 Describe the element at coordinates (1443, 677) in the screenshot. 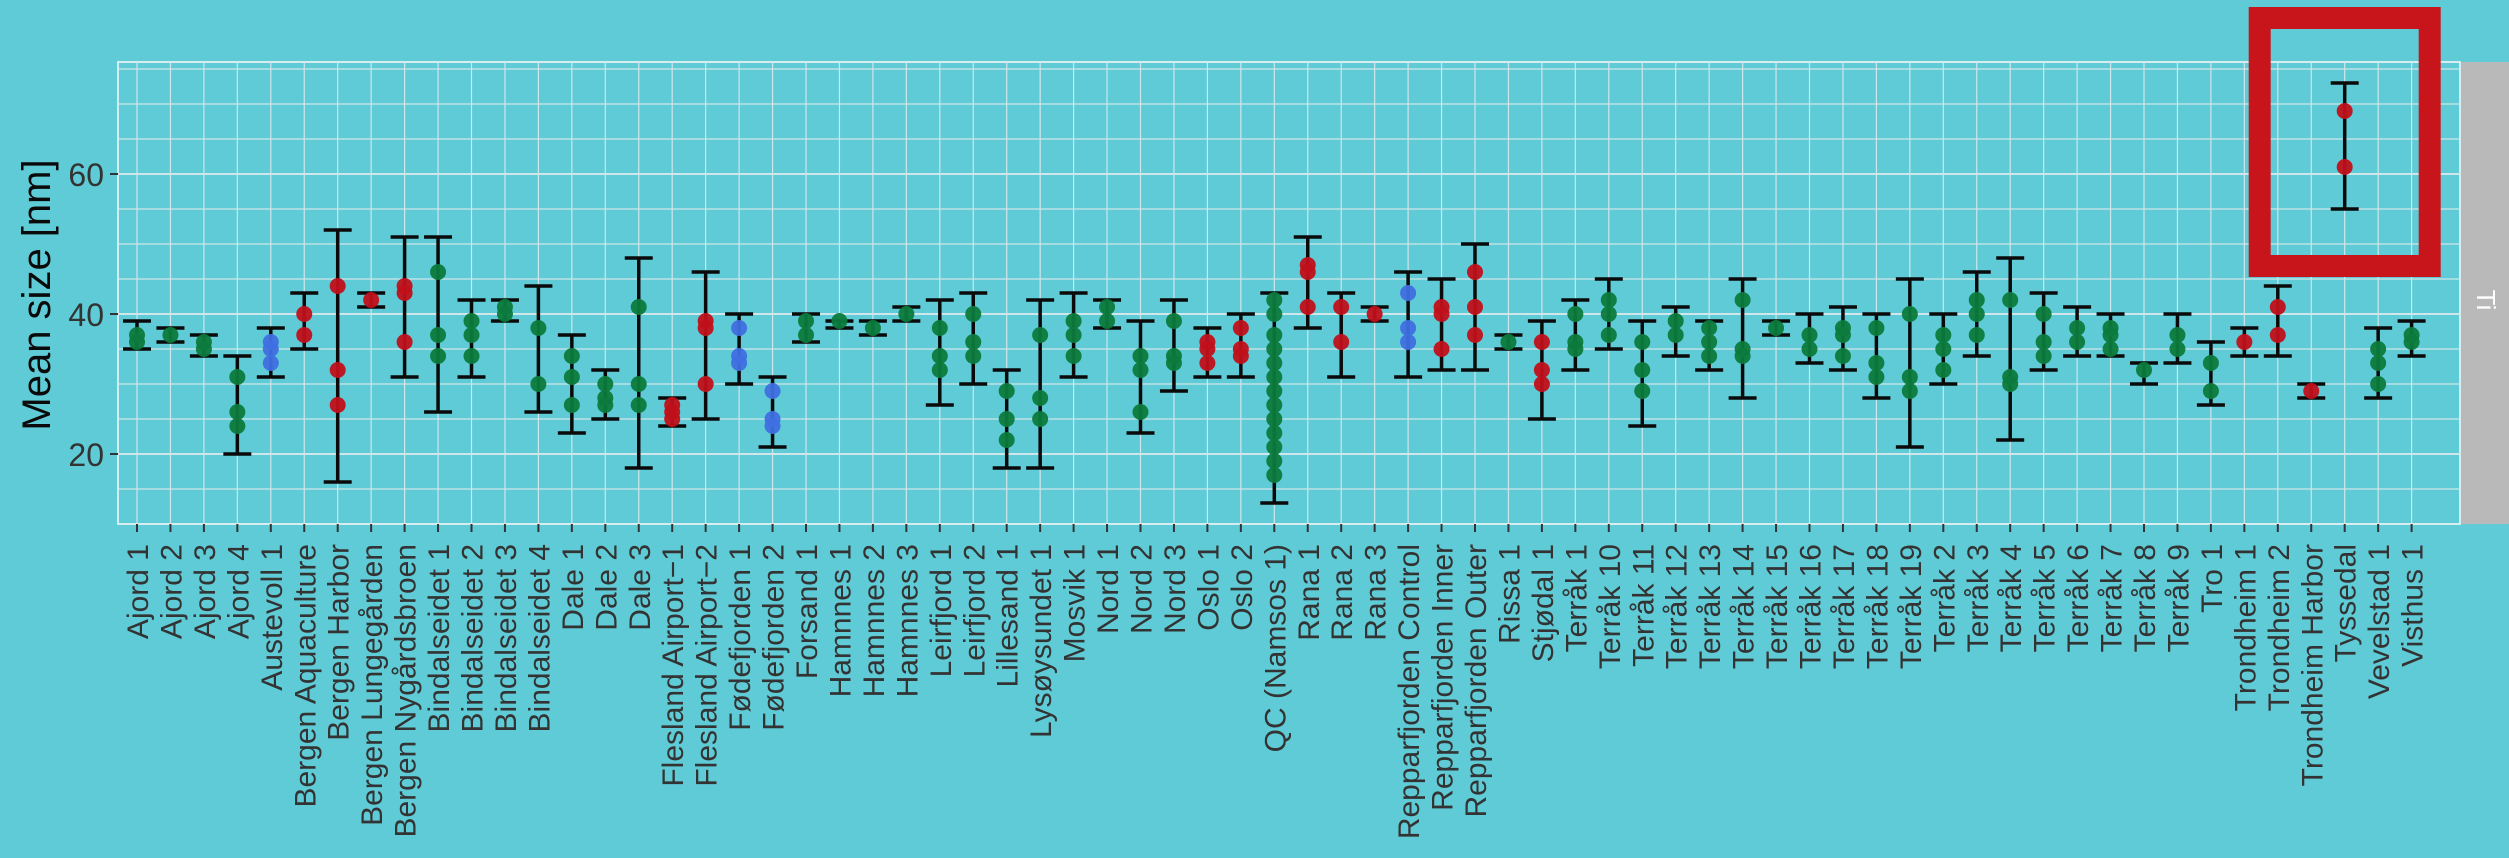

I see `x-tick-label: Repparfjorden Inner` at that location.